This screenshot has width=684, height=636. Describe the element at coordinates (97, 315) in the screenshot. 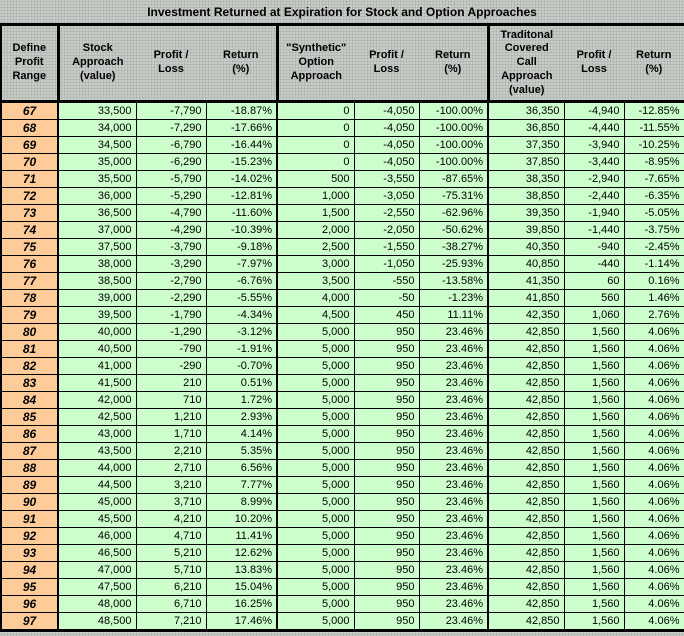

I see `cell-stock-value: 39,500` at that location.